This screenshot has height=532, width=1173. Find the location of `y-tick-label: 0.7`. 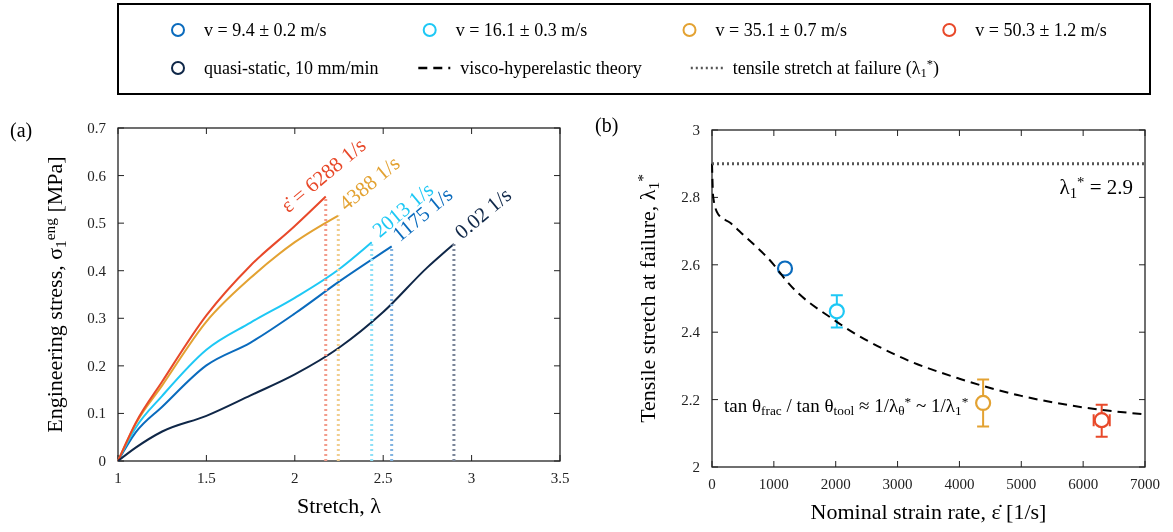

y-tick-label: 0.7 is located at coordinates (97, 128).